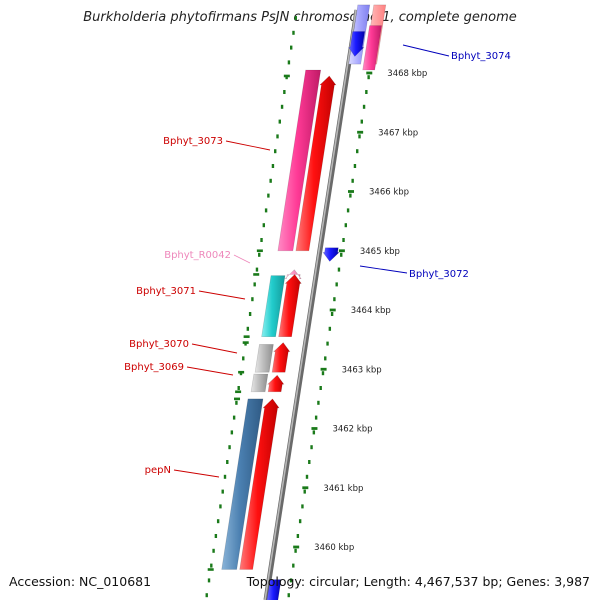  What do you see at coordinates (80, 581) in the screenshot?
I see `accession-text: Accession: NC_010681` at bounding box center [80, 581].